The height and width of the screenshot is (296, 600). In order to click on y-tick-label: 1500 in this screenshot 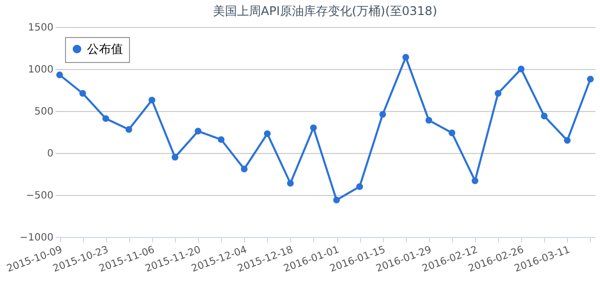, I will do `click(41, 28)`.